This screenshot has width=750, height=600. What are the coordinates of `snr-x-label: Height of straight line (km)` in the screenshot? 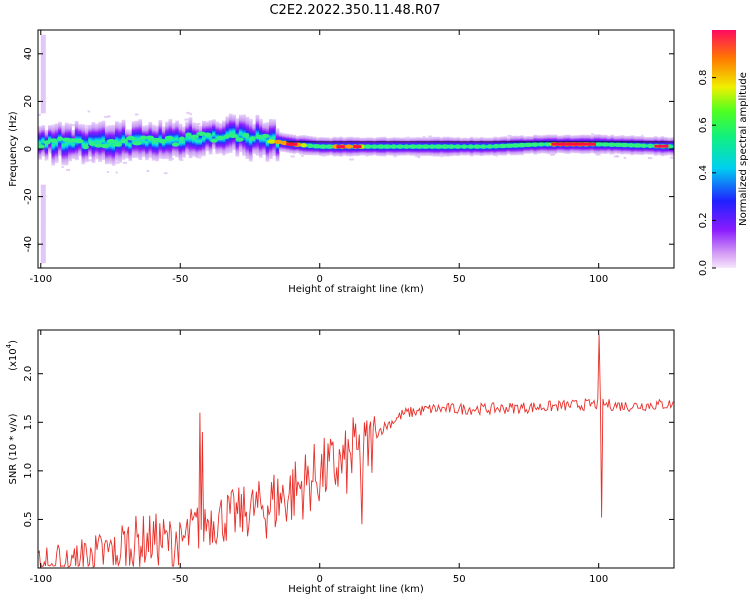 It's located at (356, 589).